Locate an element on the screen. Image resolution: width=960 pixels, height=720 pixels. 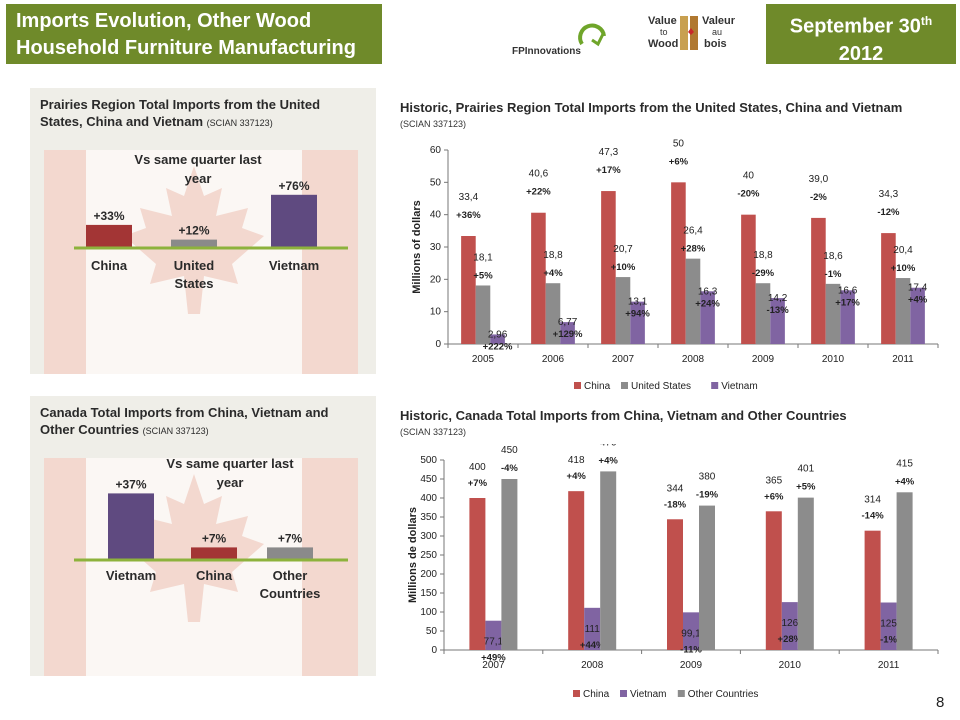
value-label: 16,3 is located at coordinates (708, 291).